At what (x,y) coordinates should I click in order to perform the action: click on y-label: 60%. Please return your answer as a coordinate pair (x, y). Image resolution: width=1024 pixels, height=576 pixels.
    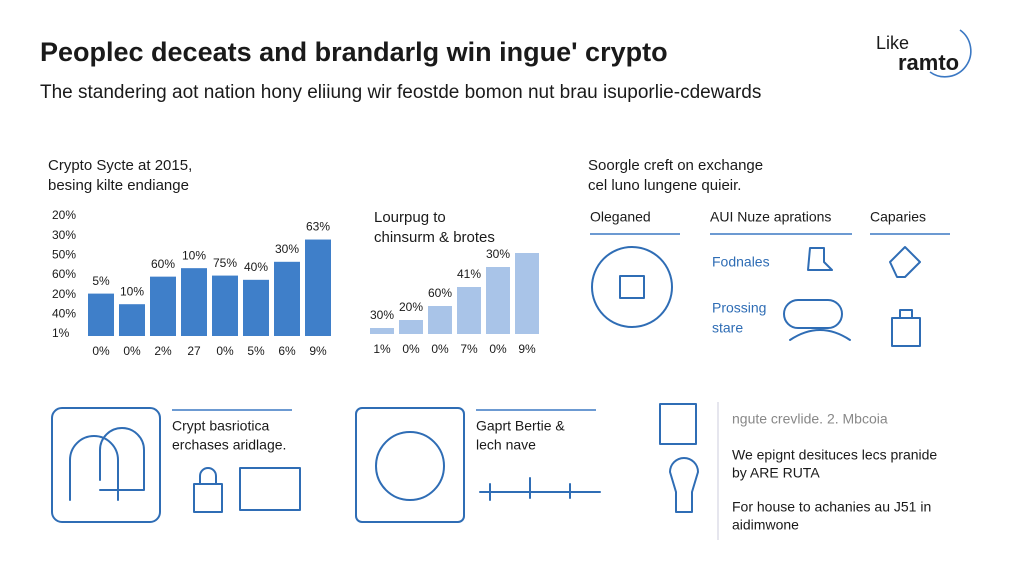
    Looking at the image, I should click on (64, 274).